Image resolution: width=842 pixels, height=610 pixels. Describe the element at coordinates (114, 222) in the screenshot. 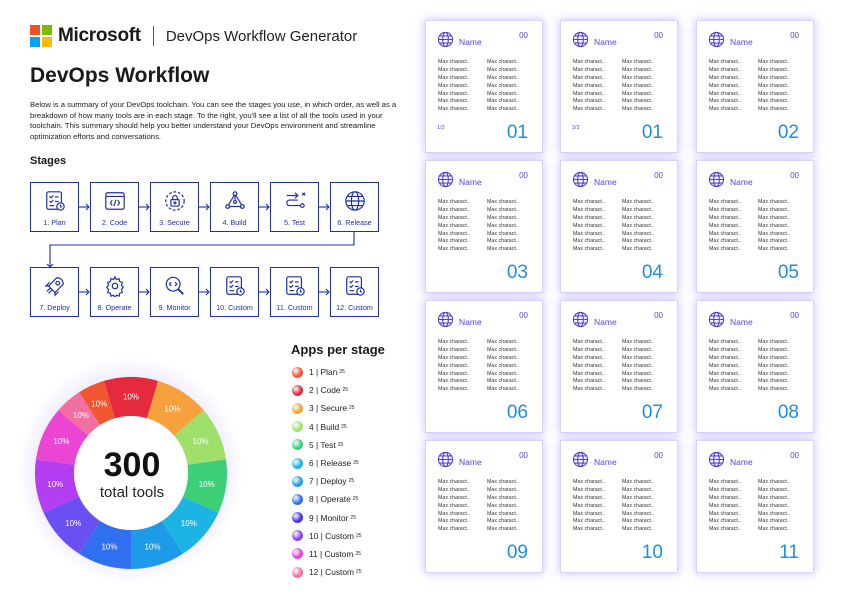

I see `stage-label: 2. Code` at that location.